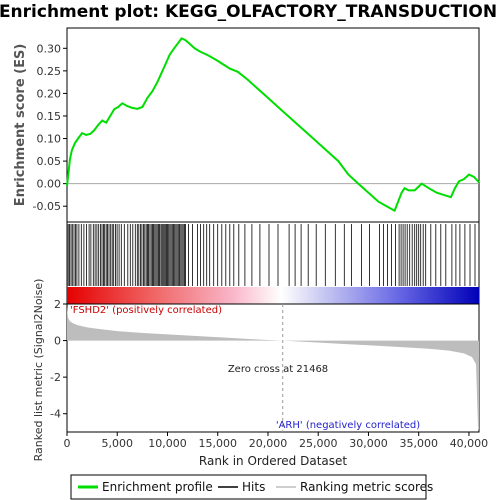  What do you see at coordinates (58, 359) in the screenshot?
I see `metric-y-axis: -4 -2 0 2` at bounding box center [58, 359].